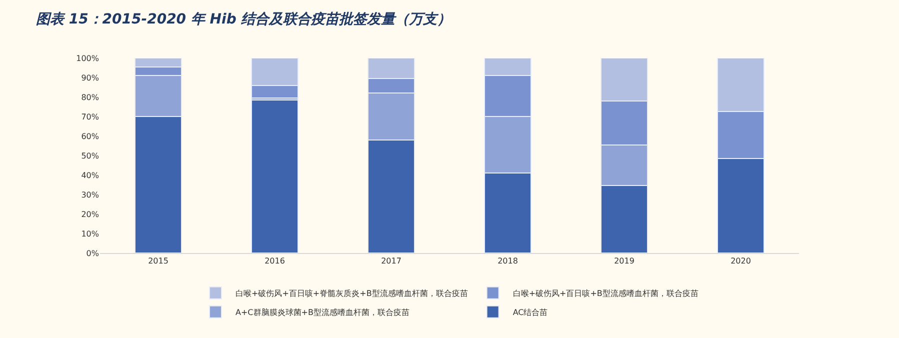 This screenshot has width=899, height=338. What do you see at coordinates (274, 261) in the screenshot?
I see `x-tick-label: 2016` at bounding box center [274, 261].